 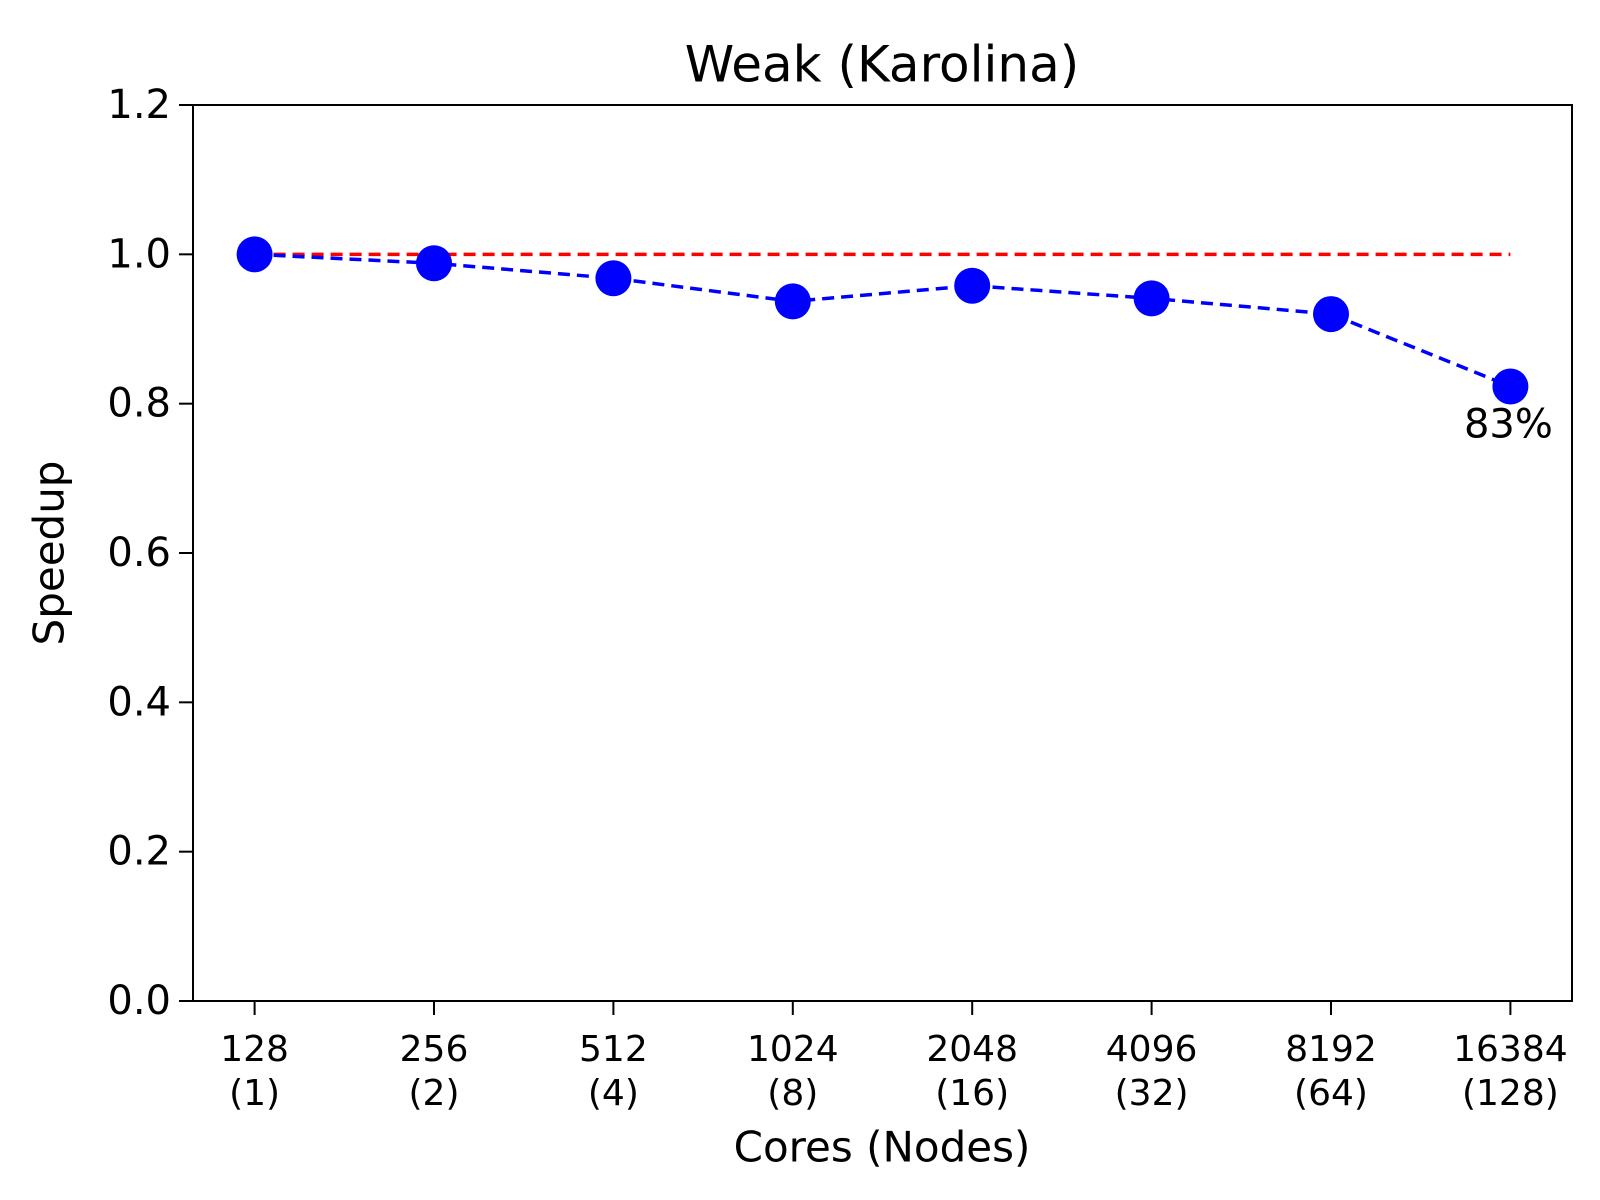 I want to click on annotation: 83%, so click(x=1508, y=424).